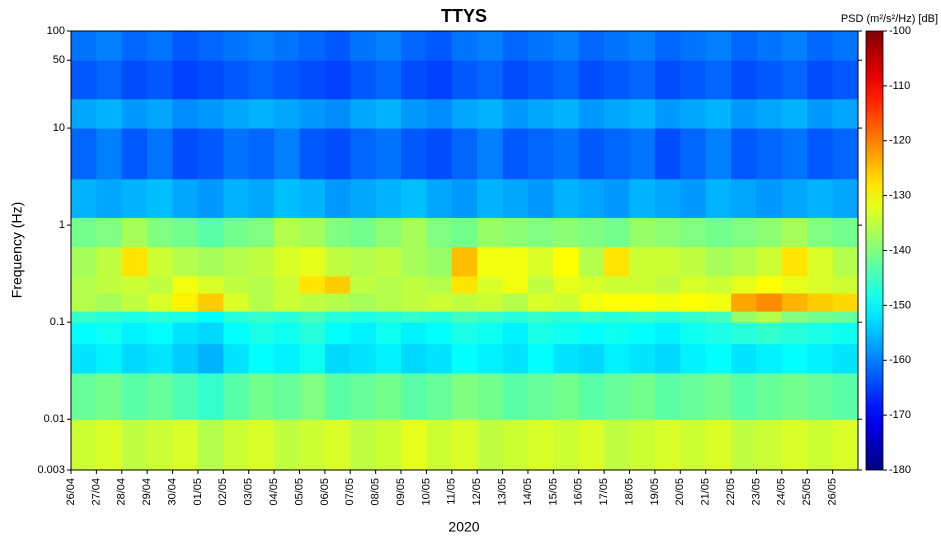 The image size is (941, 537). I want to click on x-tick-label: 12/05, so click(477, 492).